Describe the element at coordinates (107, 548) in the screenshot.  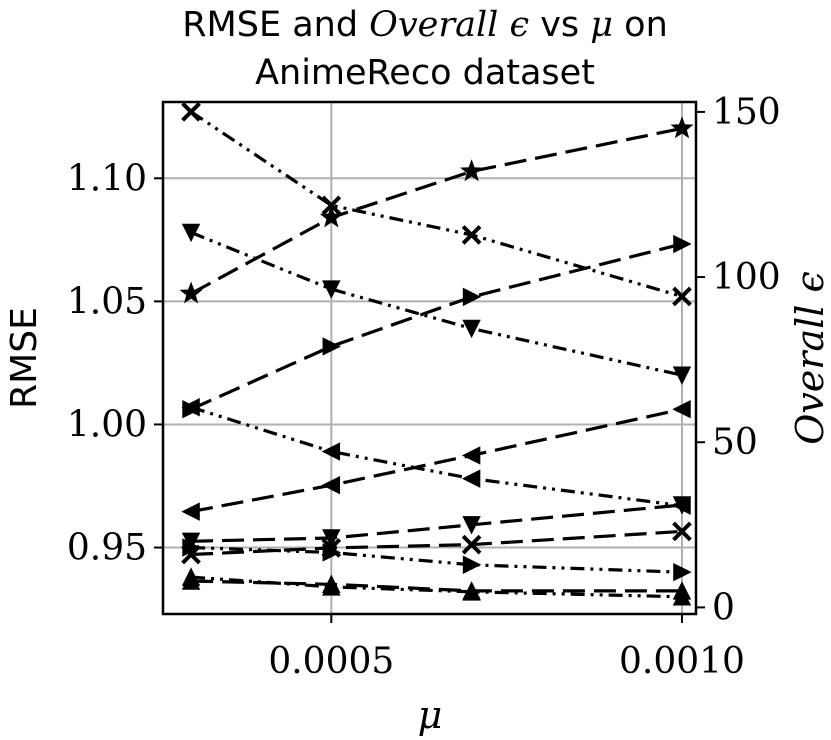
I see `y-tick-label-left: 0.95` at that location.